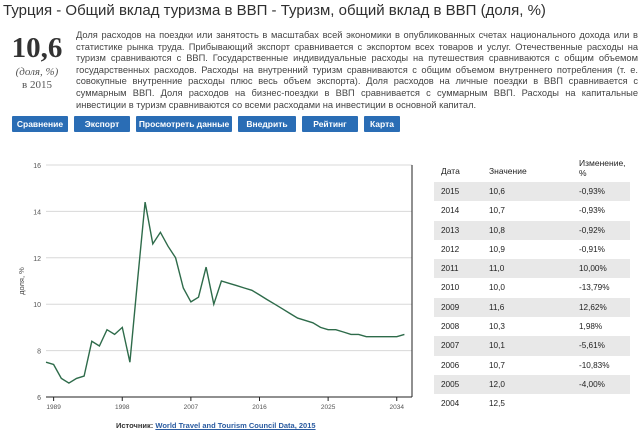 The width and height of the screenshot is (640, 434). I want to click on row-date: 2014, so click(450, 211).